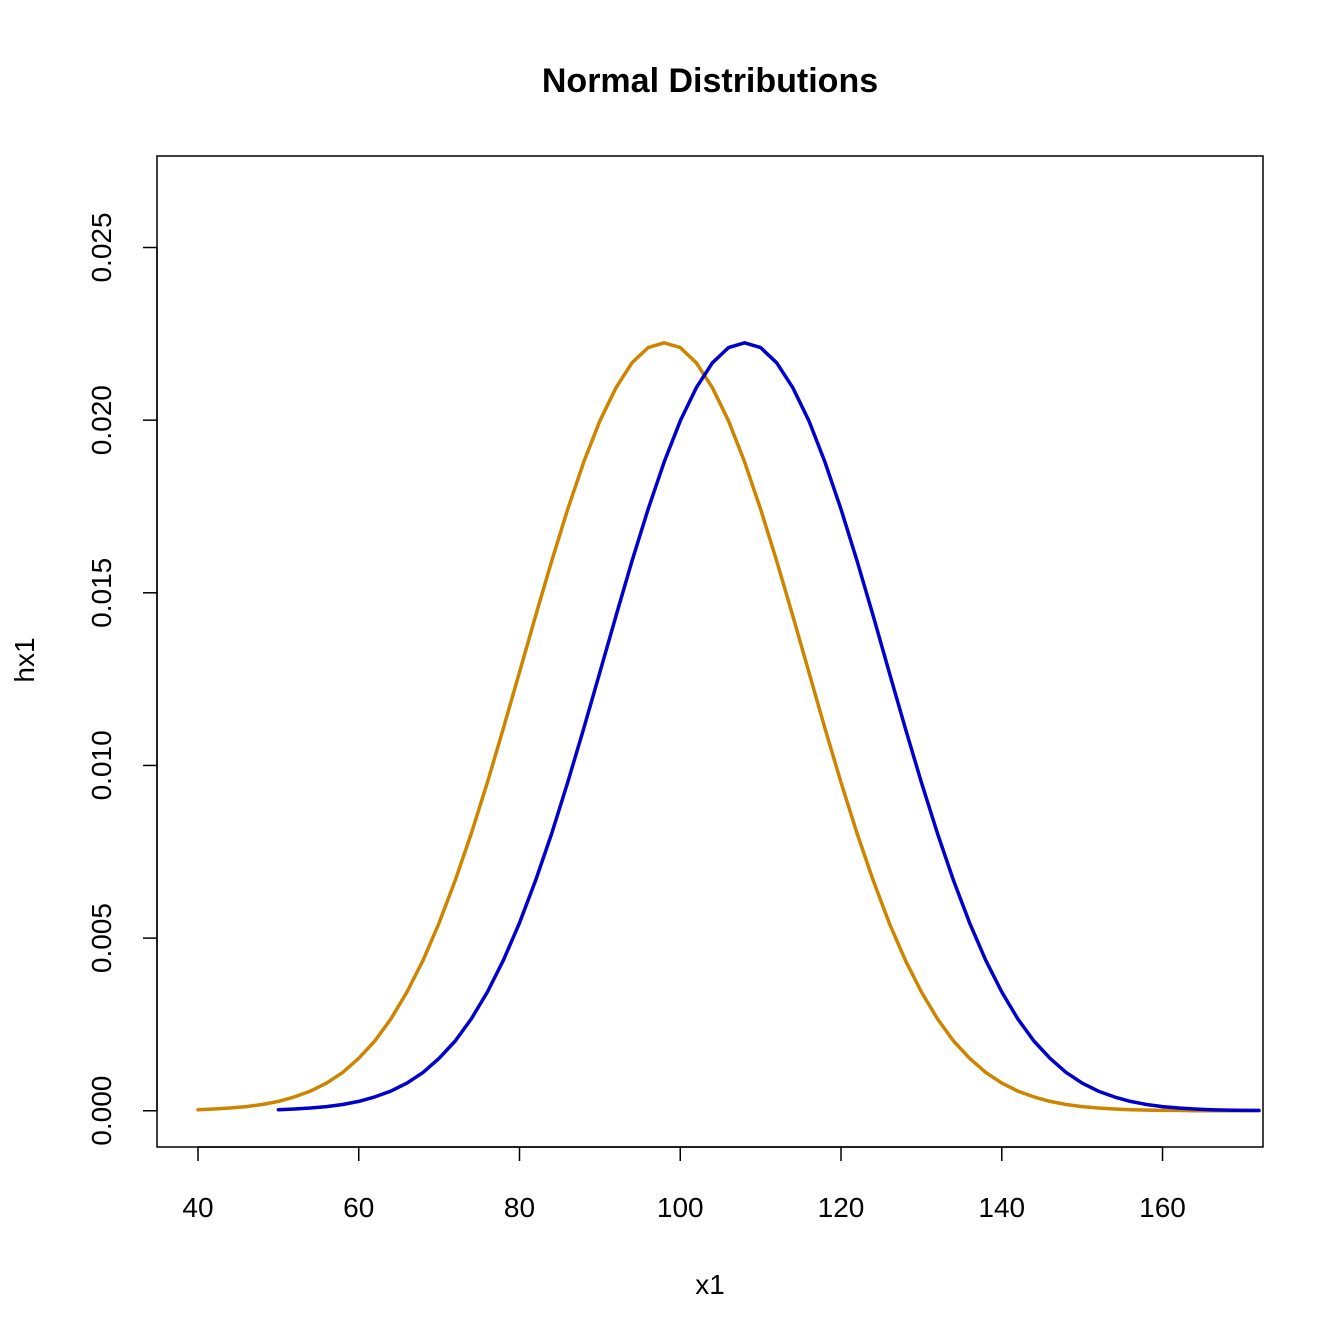 This screenshot has width=1344, height=1344. I want to click on x-tick-label: 40, so click(197, 1207).